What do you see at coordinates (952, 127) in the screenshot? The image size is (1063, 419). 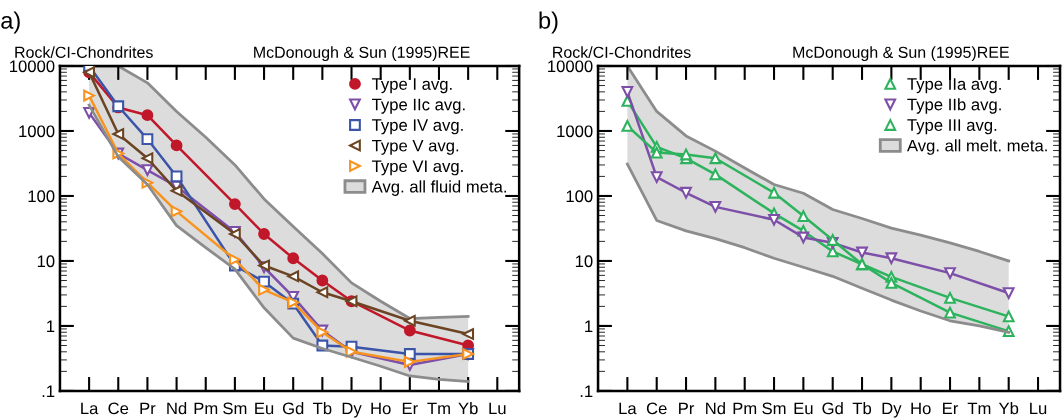 I see `legend-label: Type III avg.` at bounding box center [952, 127].